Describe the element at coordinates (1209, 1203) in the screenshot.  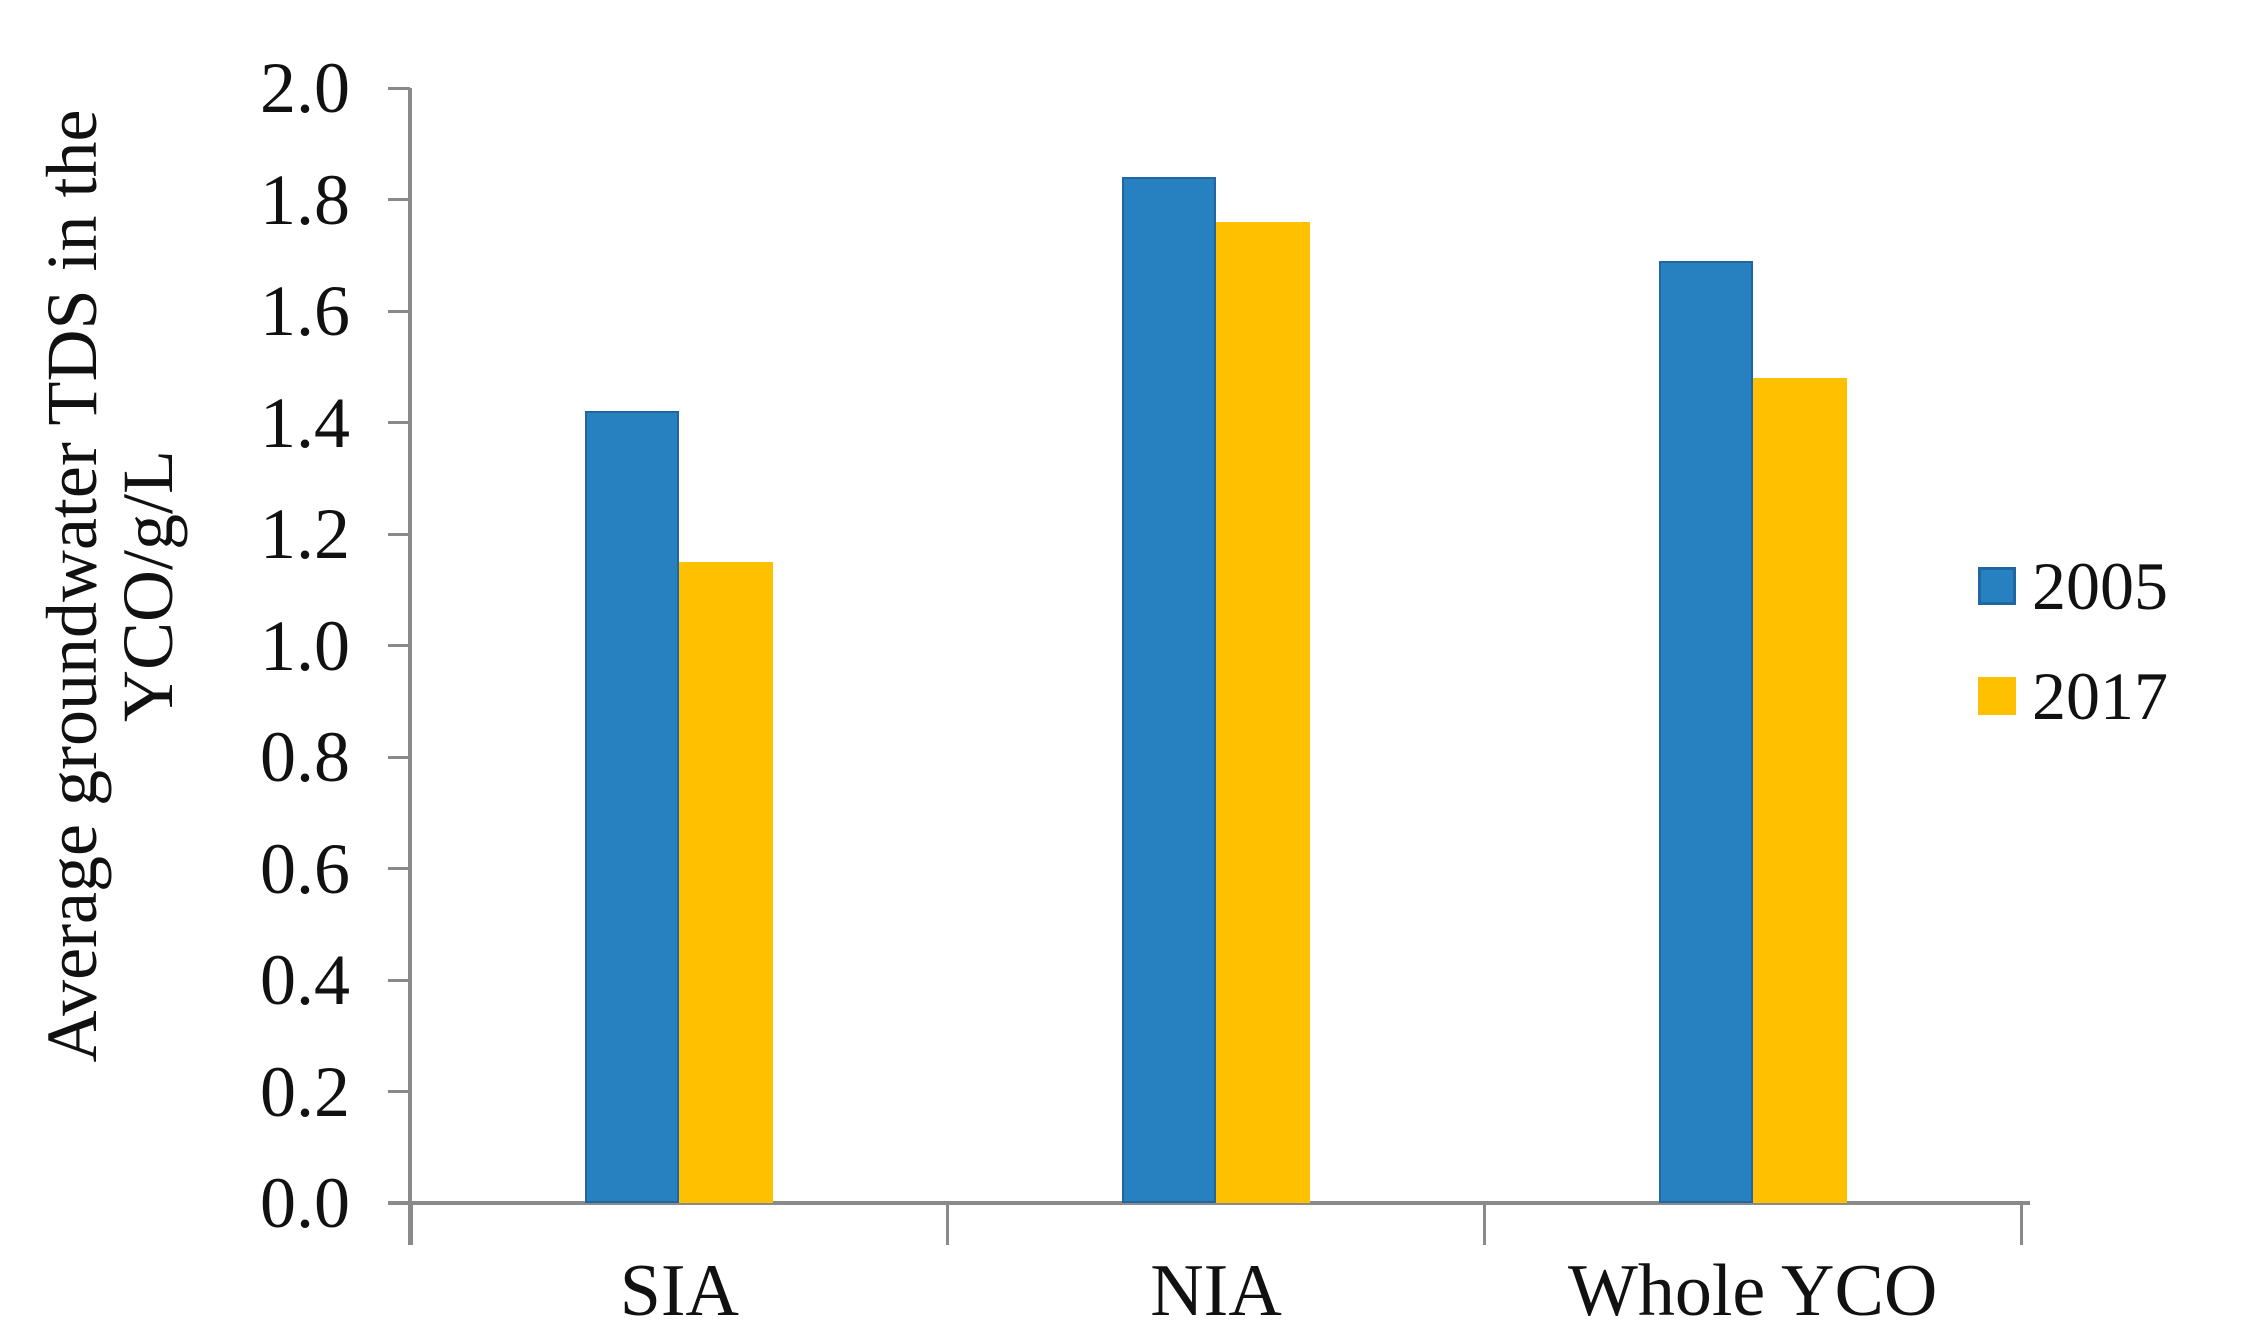
I see `x-axis-line` at that location.